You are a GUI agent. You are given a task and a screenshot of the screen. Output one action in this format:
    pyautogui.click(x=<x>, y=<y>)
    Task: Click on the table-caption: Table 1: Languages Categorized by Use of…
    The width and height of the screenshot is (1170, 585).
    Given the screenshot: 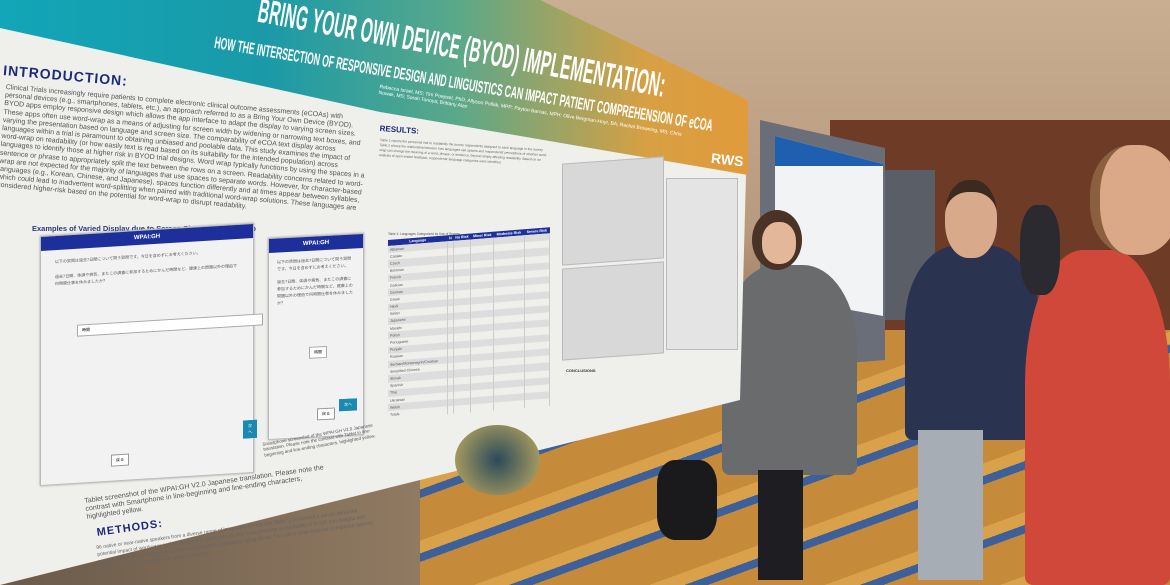 What is the action you would take?
    pyautogui.click(x=424, y=234)
    